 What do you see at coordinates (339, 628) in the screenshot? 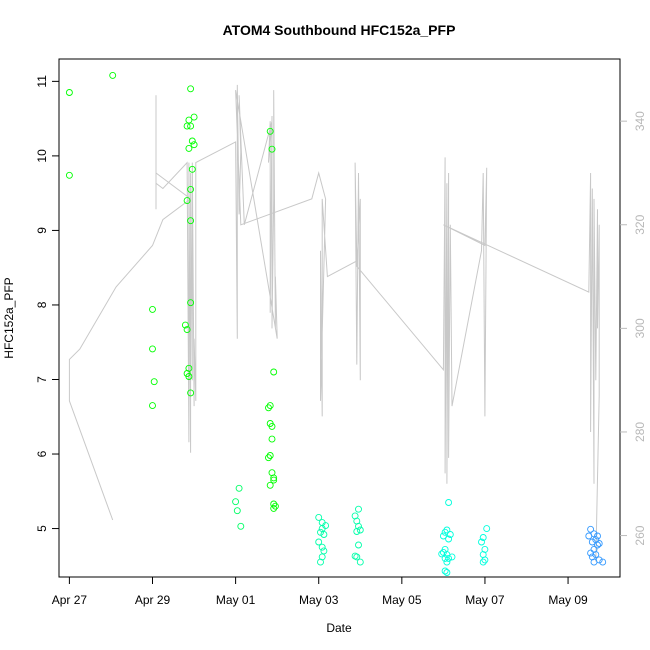
I see `x-axis-label: Date` at bounding box center [339, 628].